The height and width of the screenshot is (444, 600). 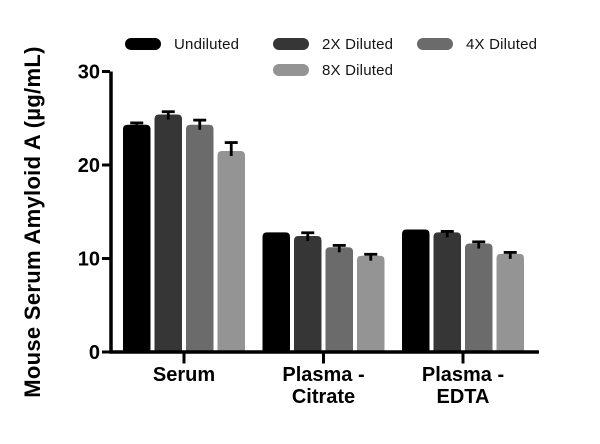 What do you see at coordinates (184, 375) in the screenshot?
I see `x-axis-category-label: Serum` at bounding box center [184, 375].